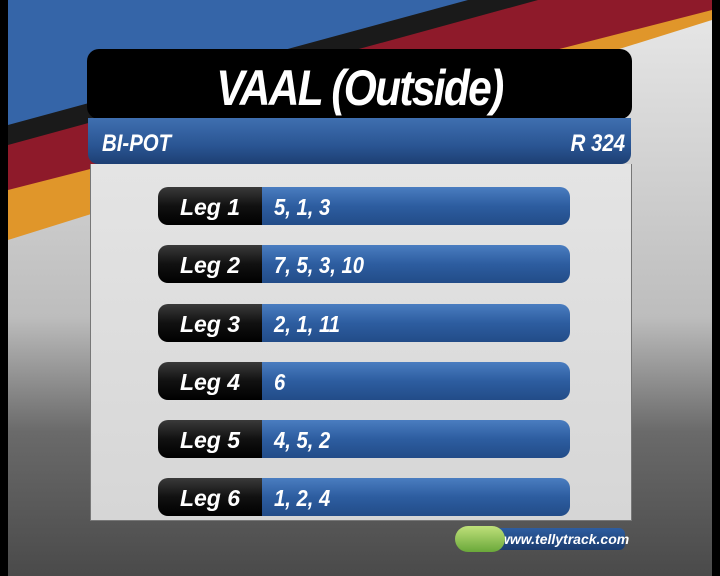 This screenshot has width=720, height=576. I want to click on pool-amount: R 324, so click(597, 143).